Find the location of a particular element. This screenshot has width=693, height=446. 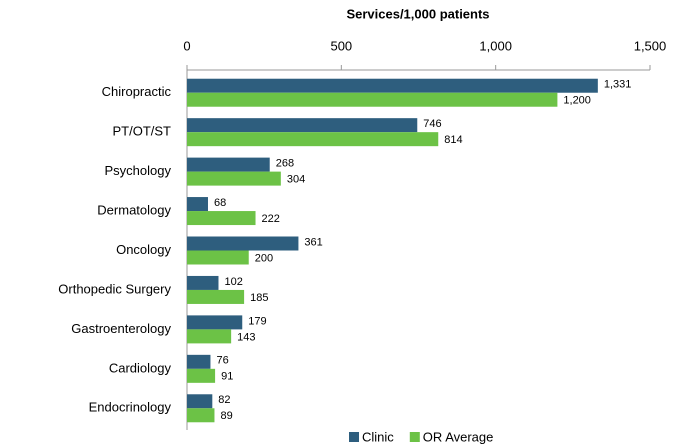

x-tick-label: 1,500 is located at coordinates (650, 45).